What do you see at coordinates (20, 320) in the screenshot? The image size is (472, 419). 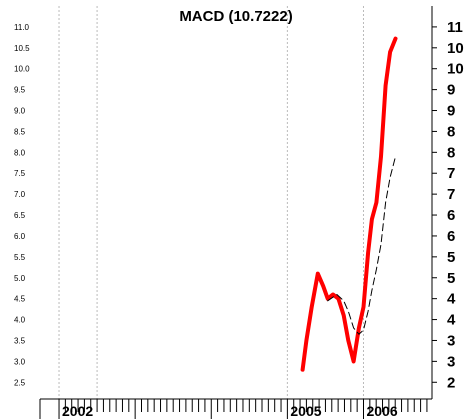 I see `left-tick-label: 4.0` at bounding box center [20, 320].